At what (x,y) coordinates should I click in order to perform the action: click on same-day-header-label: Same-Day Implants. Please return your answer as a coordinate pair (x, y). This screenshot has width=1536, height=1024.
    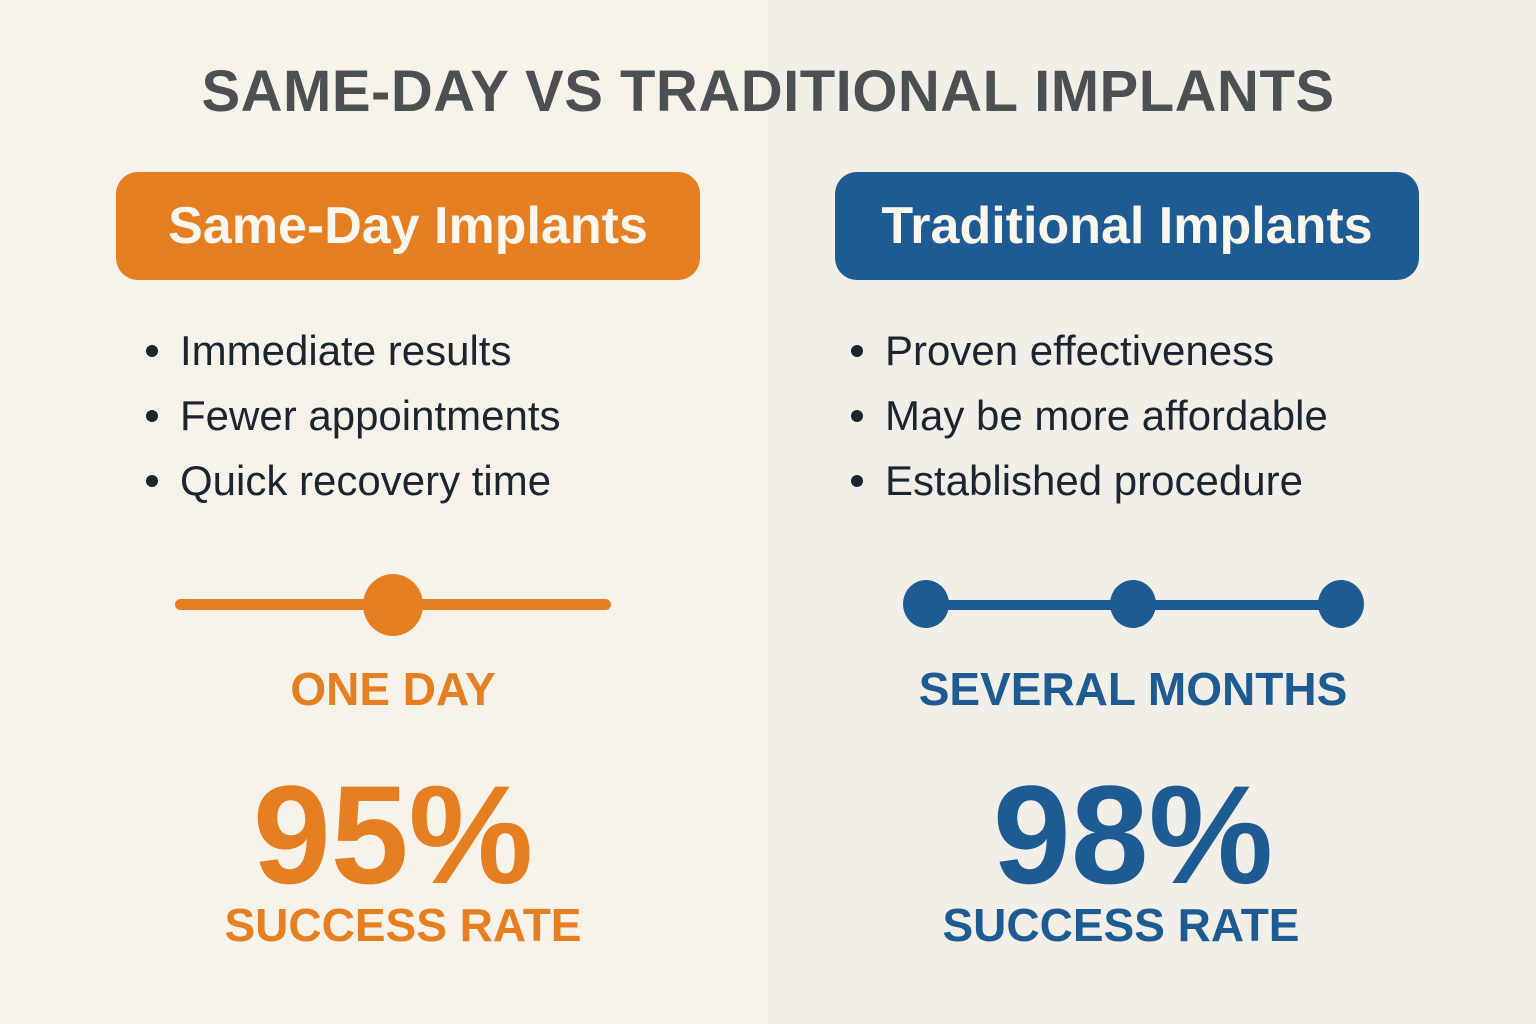
    Looking at the image, I should click on (408, 226).